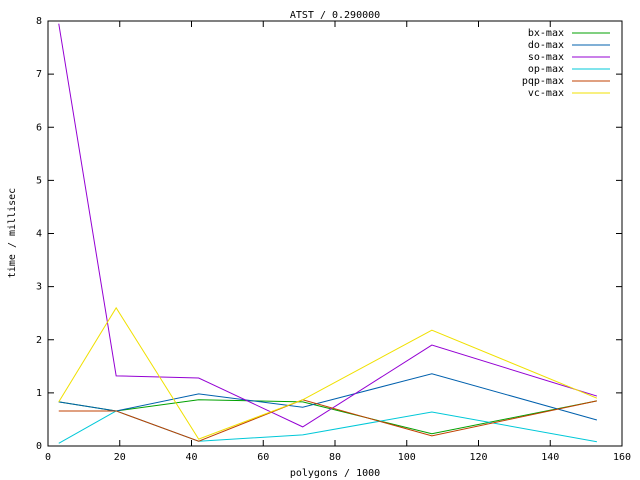 The image size is (640, 480). What do you see at coordinates (546, 33) in the screenshot?
I see `legend-label: bx-max` at bounding box center [546, 33].